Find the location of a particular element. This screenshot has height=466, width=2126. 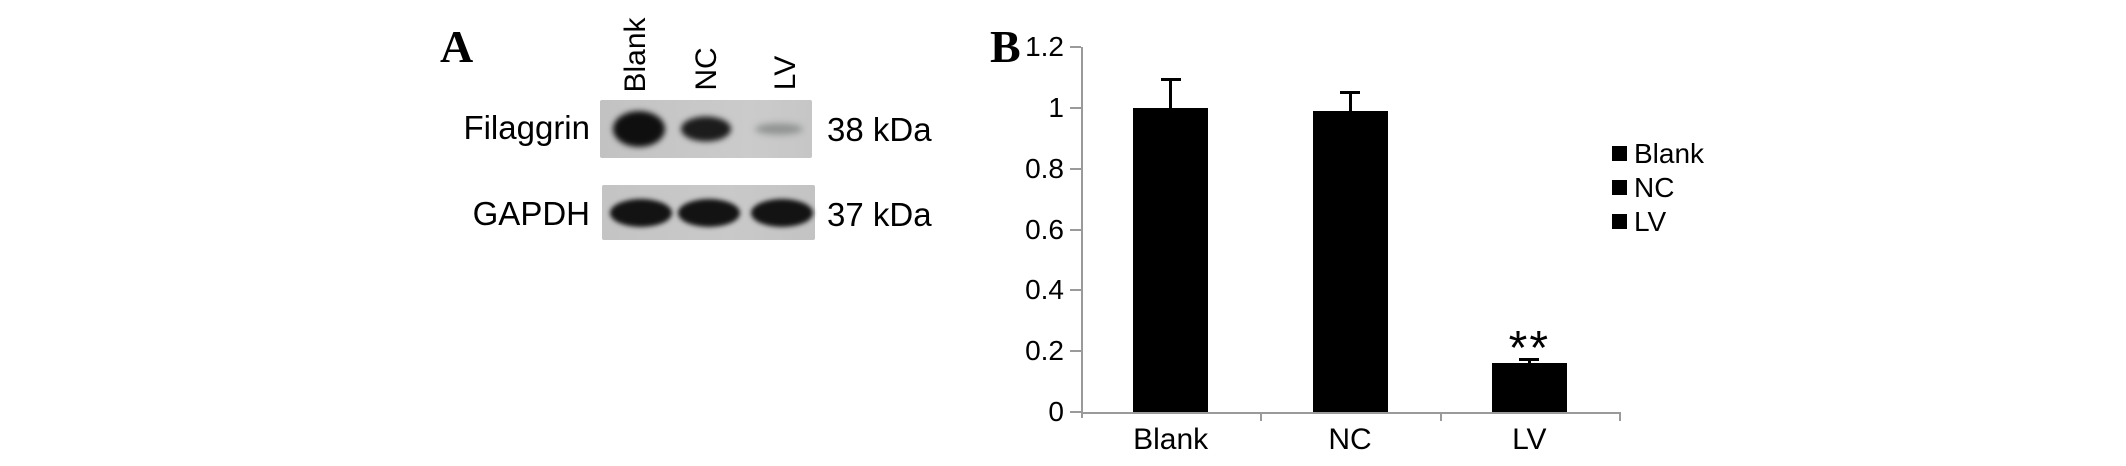

blot-band-filaggrin-lv is located at coordinates (779, 129).